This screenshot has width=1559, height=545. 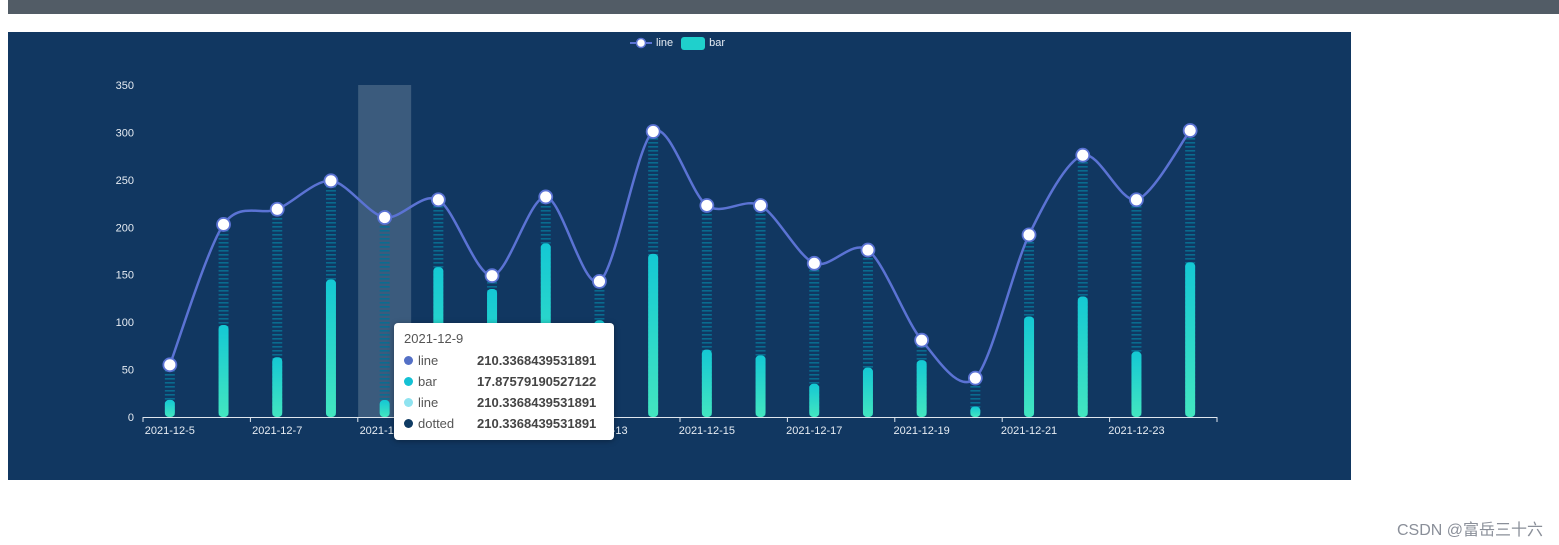 I want to click on tooltip-series-value: 17.87579190527122, so click(x=537, y=381).